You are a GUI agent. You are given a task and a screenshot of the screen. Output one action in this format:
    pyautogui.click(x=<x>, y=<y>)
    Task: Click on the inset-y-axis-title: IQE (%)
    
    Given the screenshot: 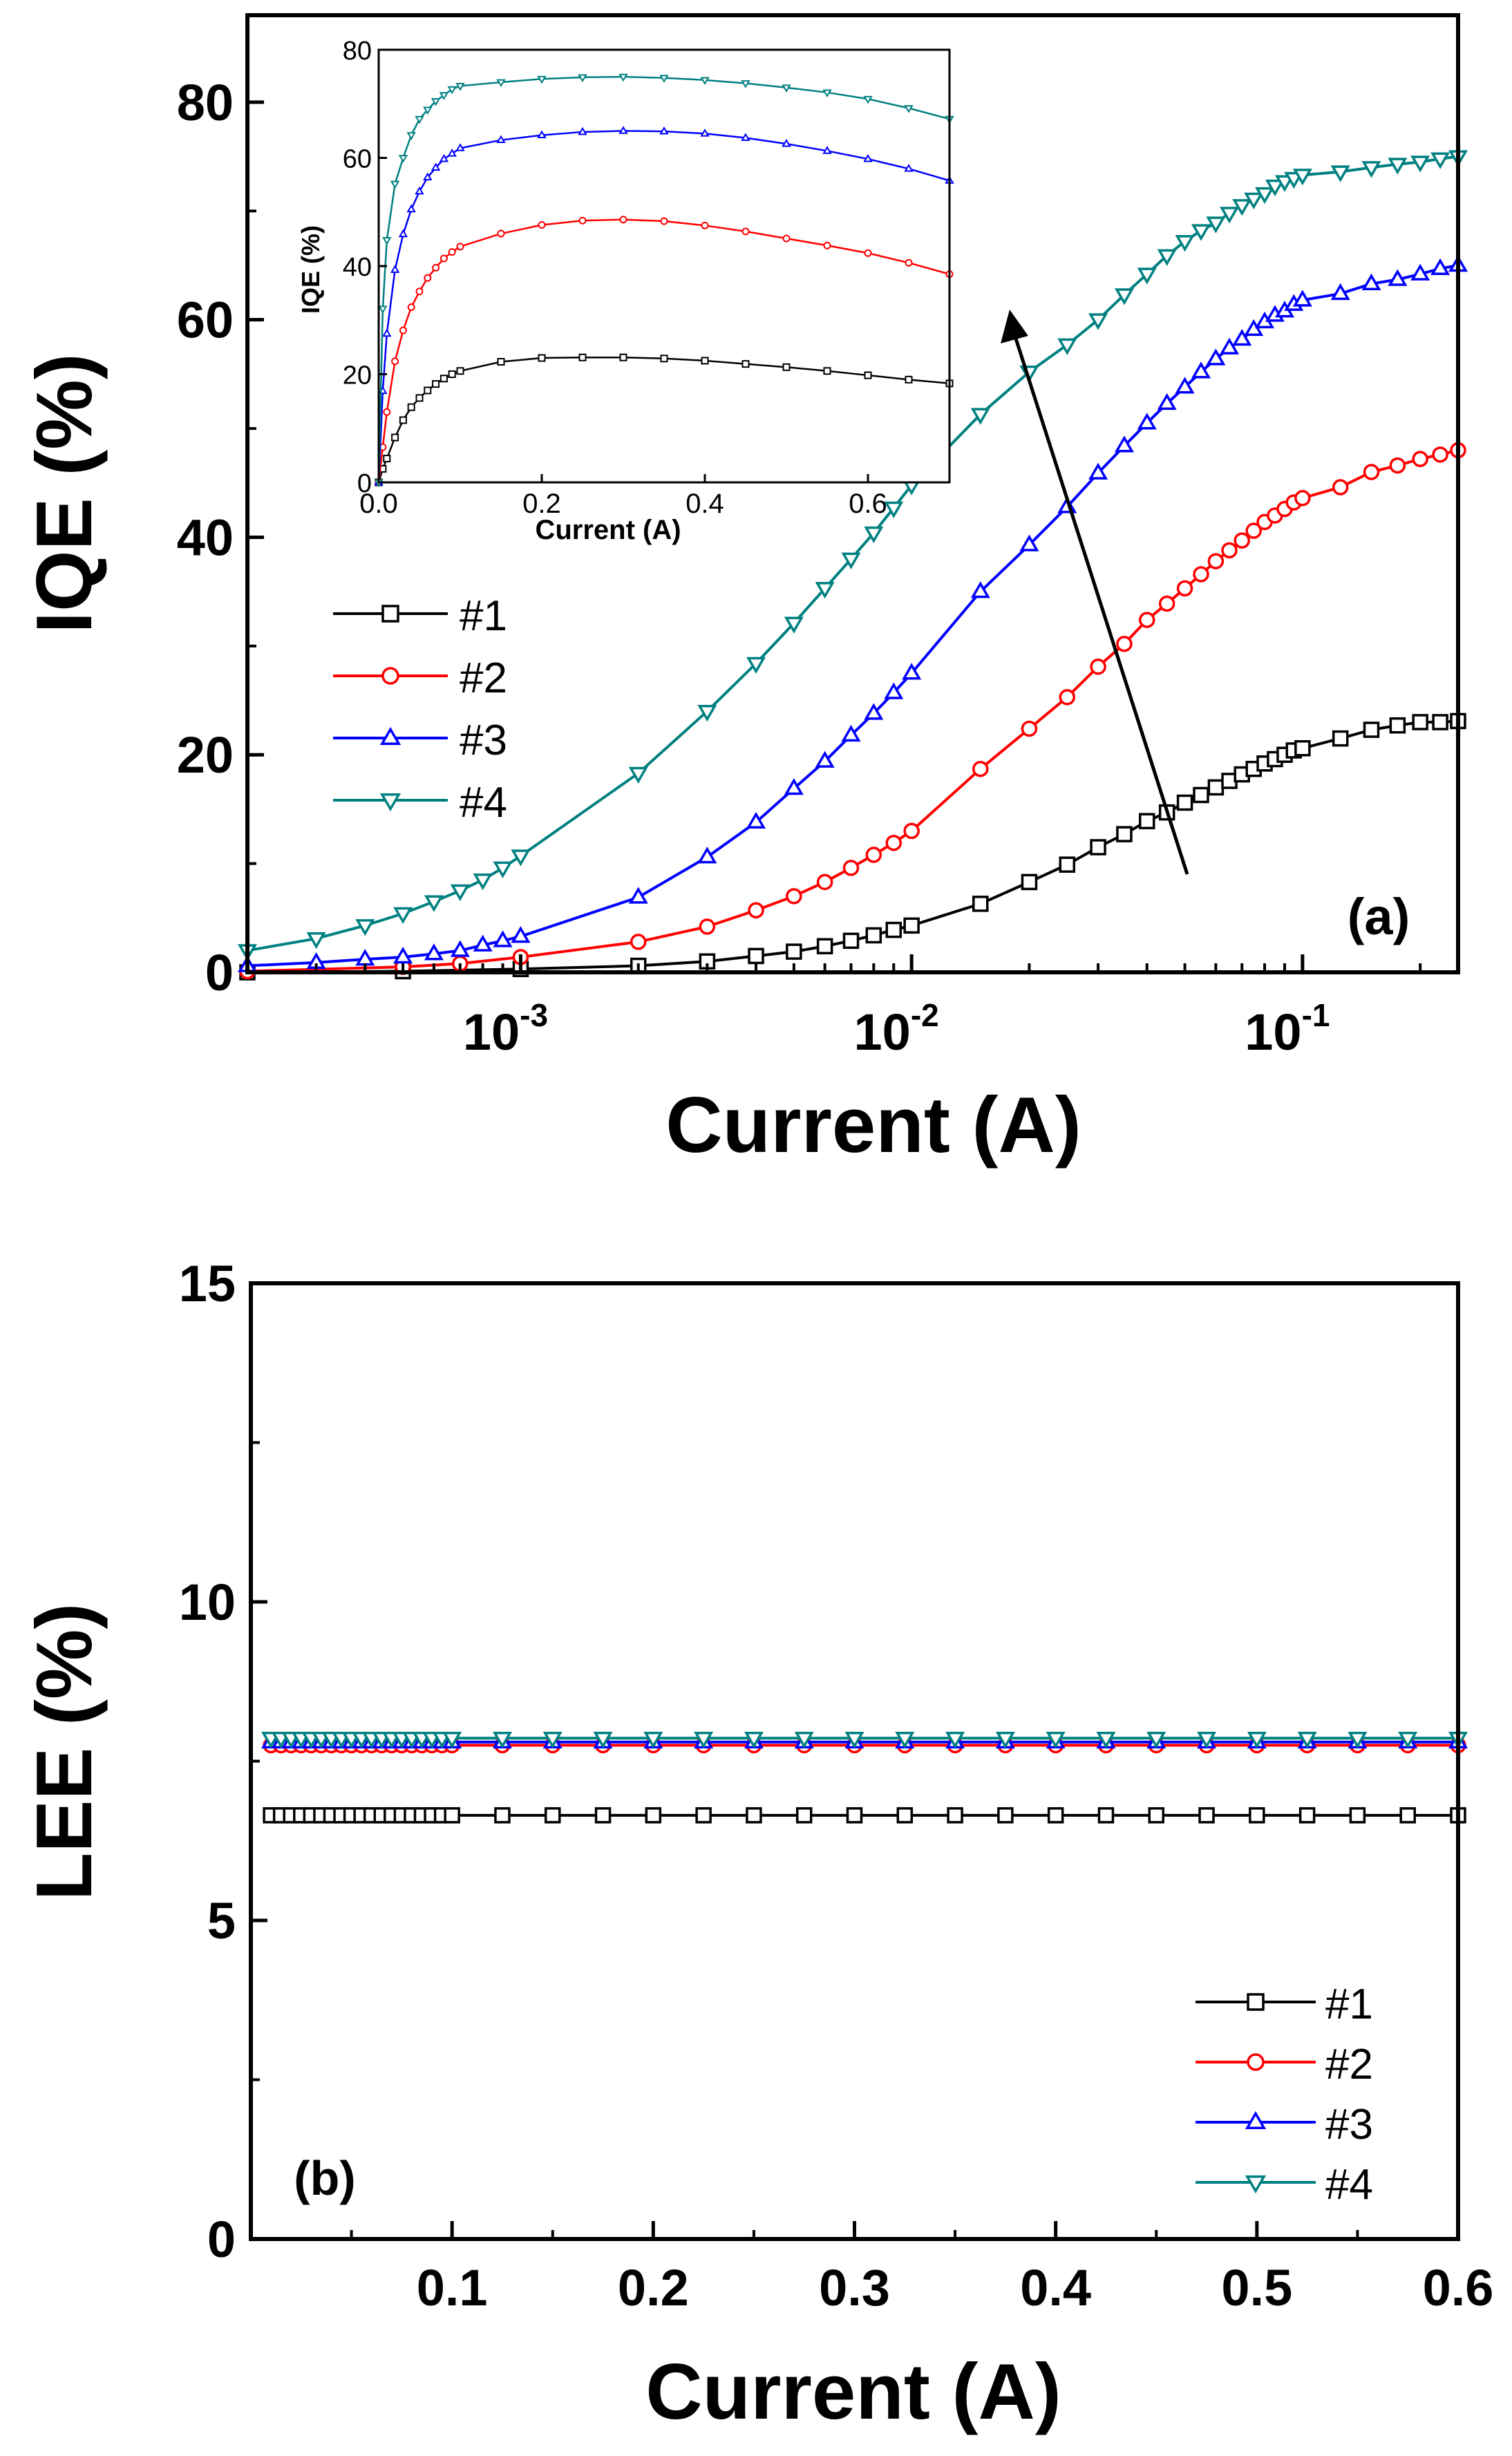 What is the action you would take?
    pyautogui.click(x=310, y=269)
    